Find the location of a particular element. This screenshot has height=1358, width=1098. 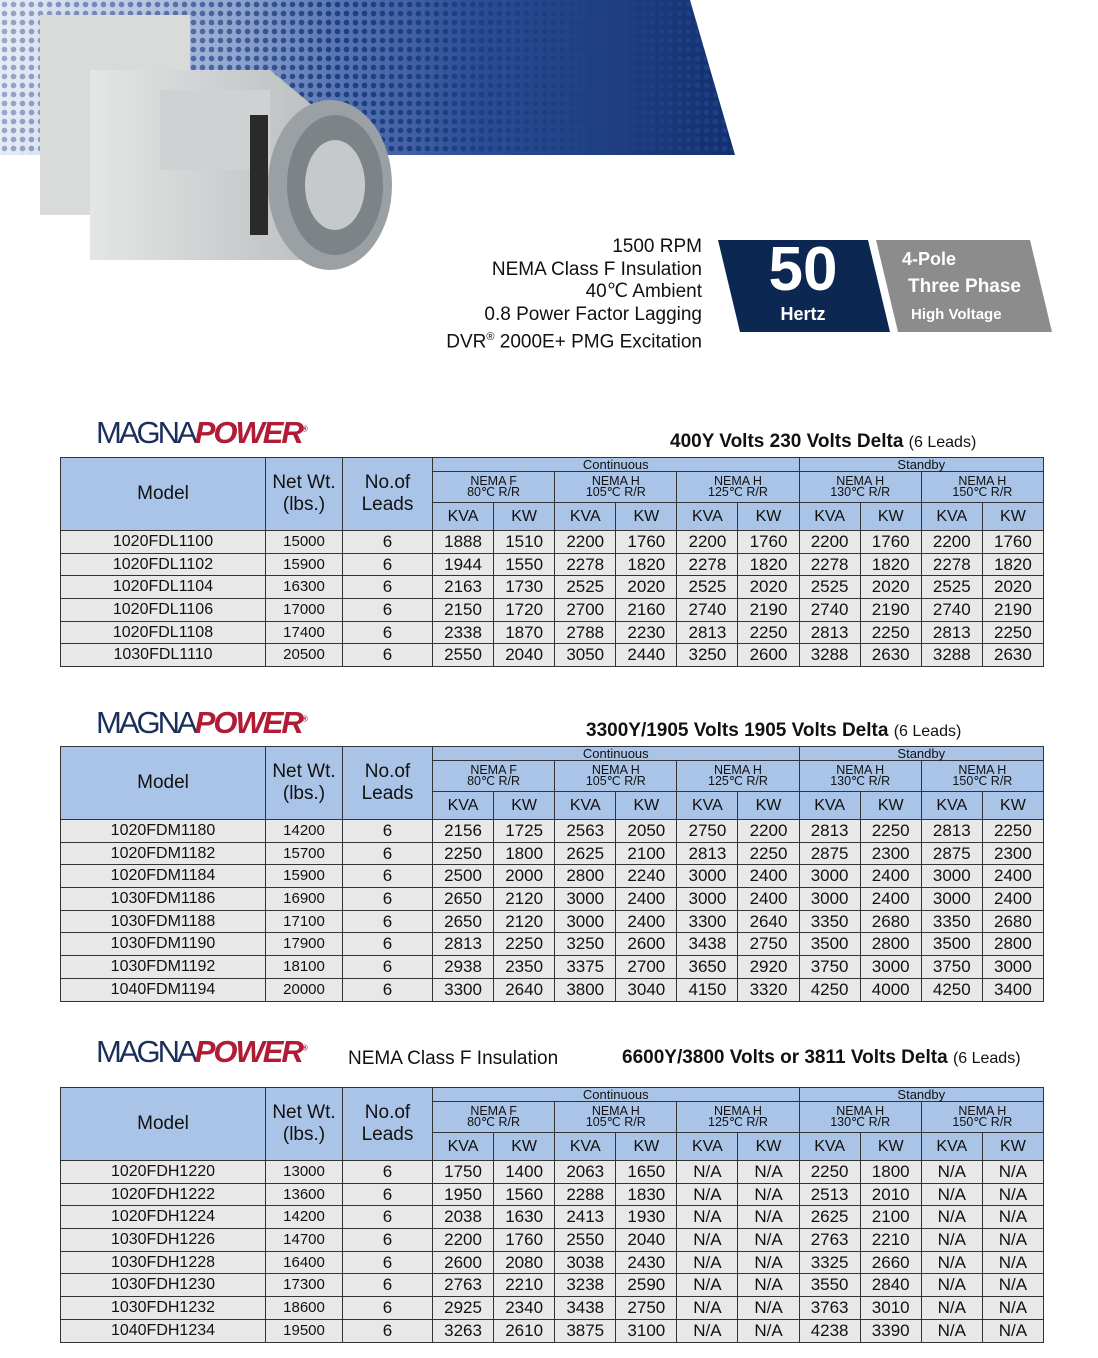

rating-cell: 3288 is located at coordinates (951, 655).